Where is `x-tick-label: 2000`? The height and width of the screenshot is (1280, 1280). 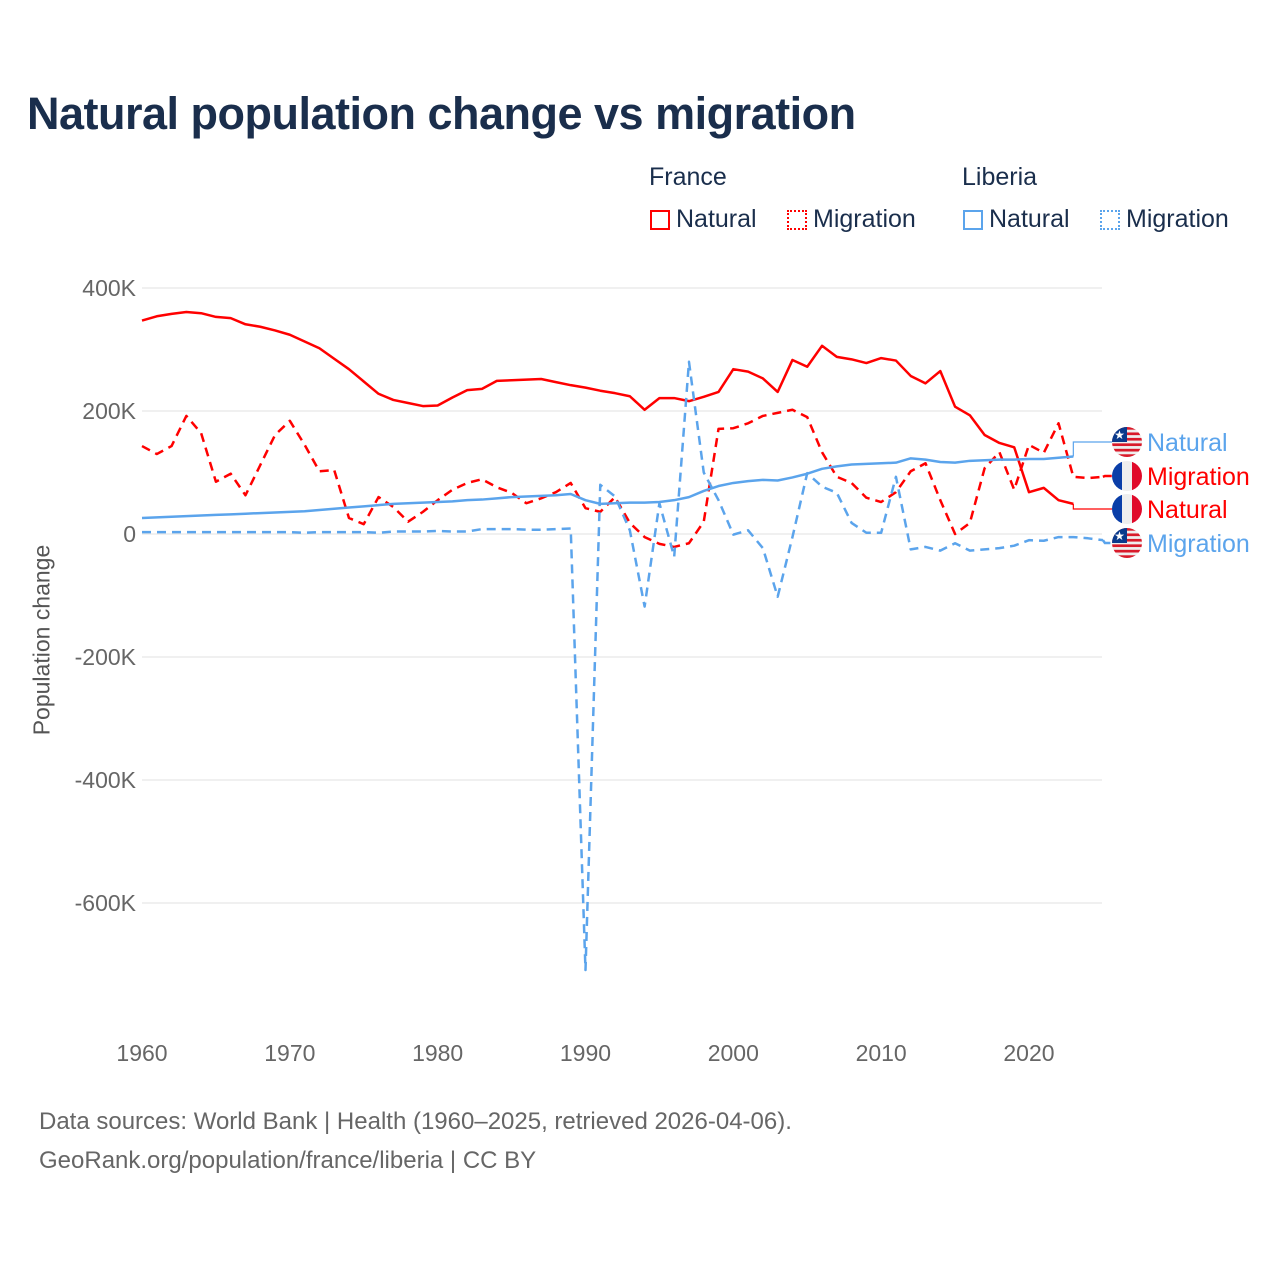 x-tick-label: 2000 is located at coordinates (733, 1053).